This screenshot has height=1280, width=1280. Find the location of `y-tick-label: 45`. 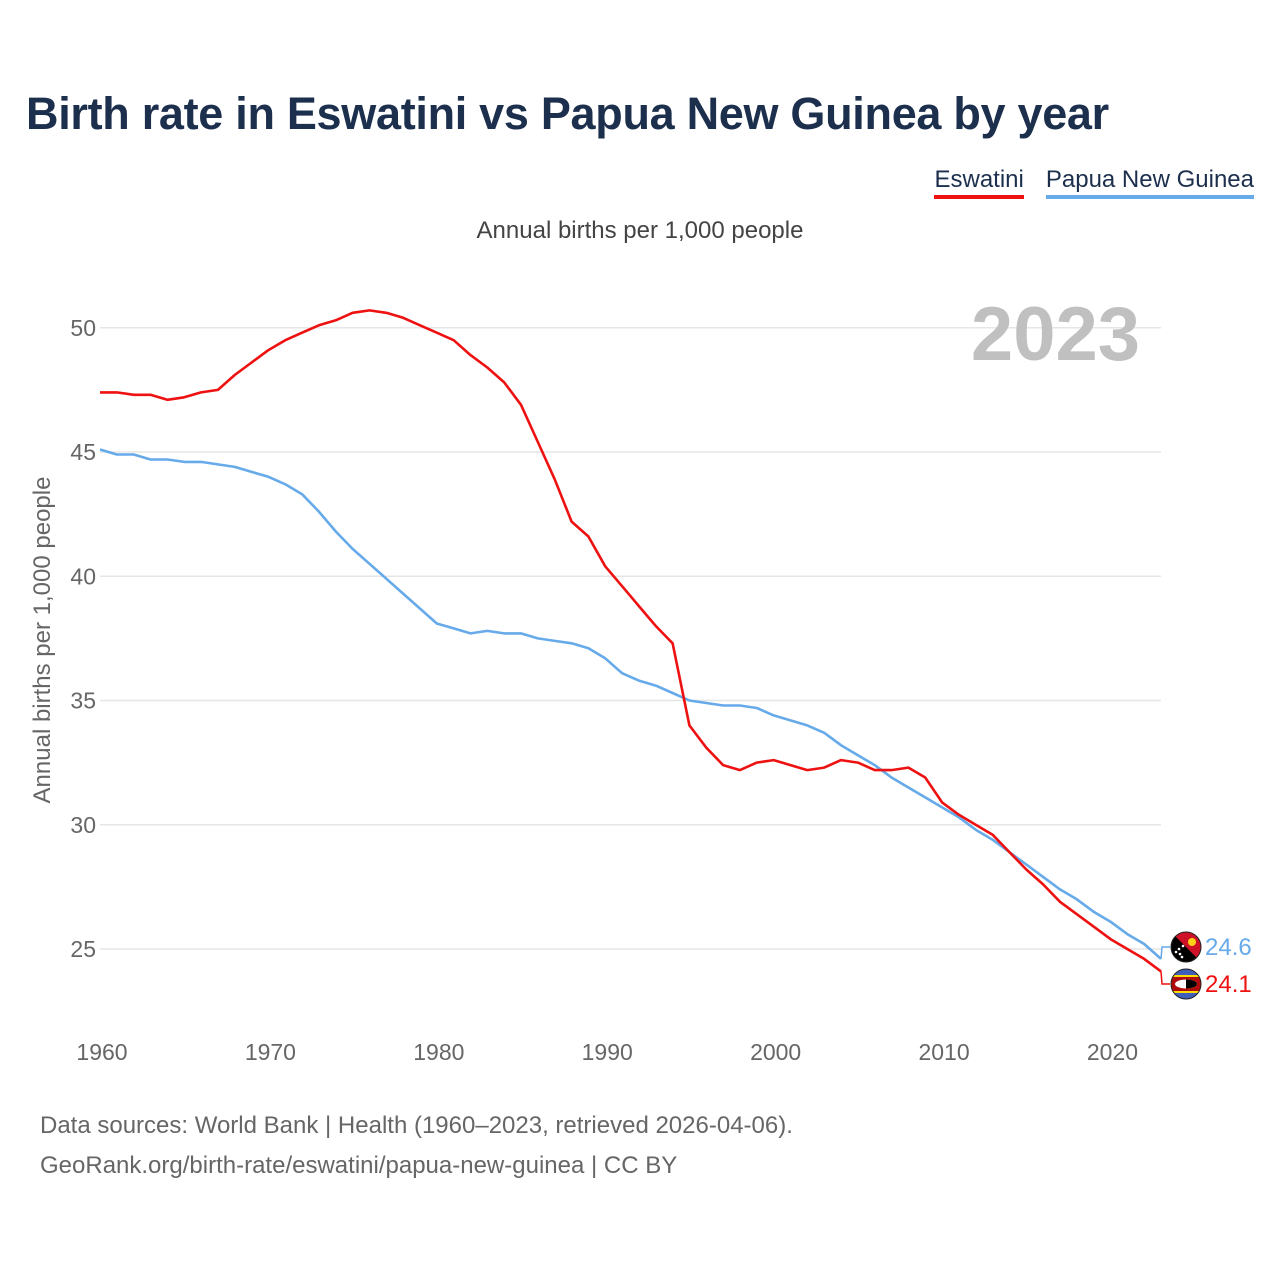

y-tick-label: 45 is located at coordinates (83, 452).